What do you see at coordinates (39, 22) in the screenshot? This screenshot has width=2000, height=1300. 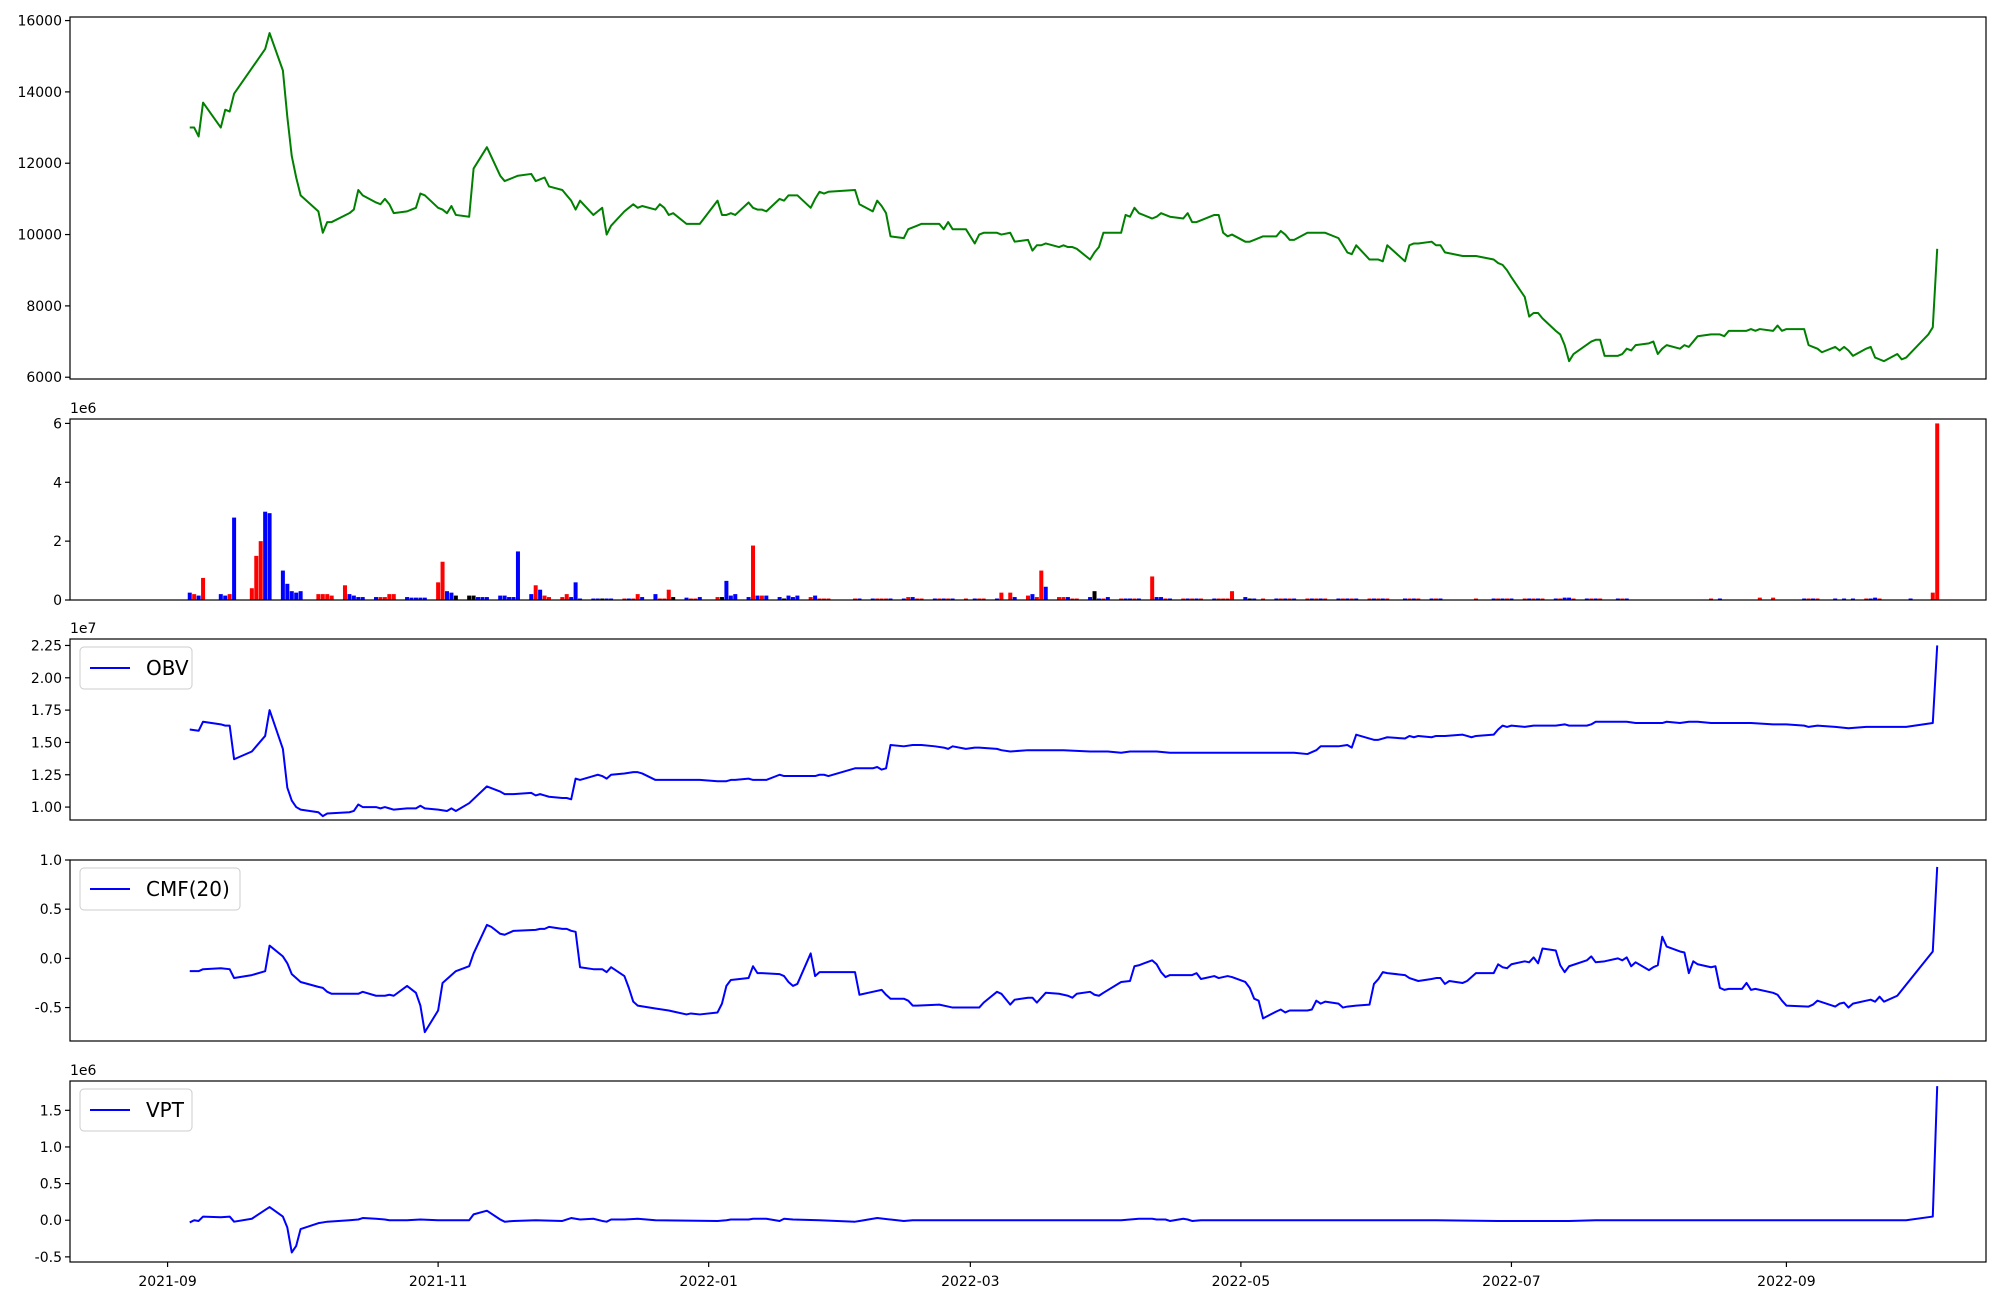 I see `y-tick-label: 16000` at bounding box center [39, 22].